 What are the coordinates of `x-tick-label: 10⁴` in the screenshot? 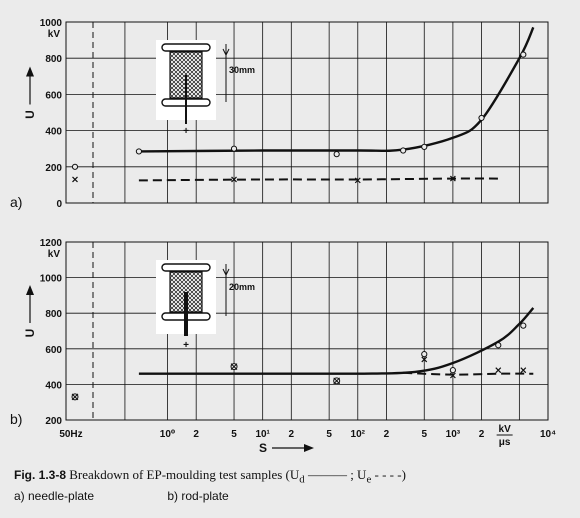 It's located at (548, 434).